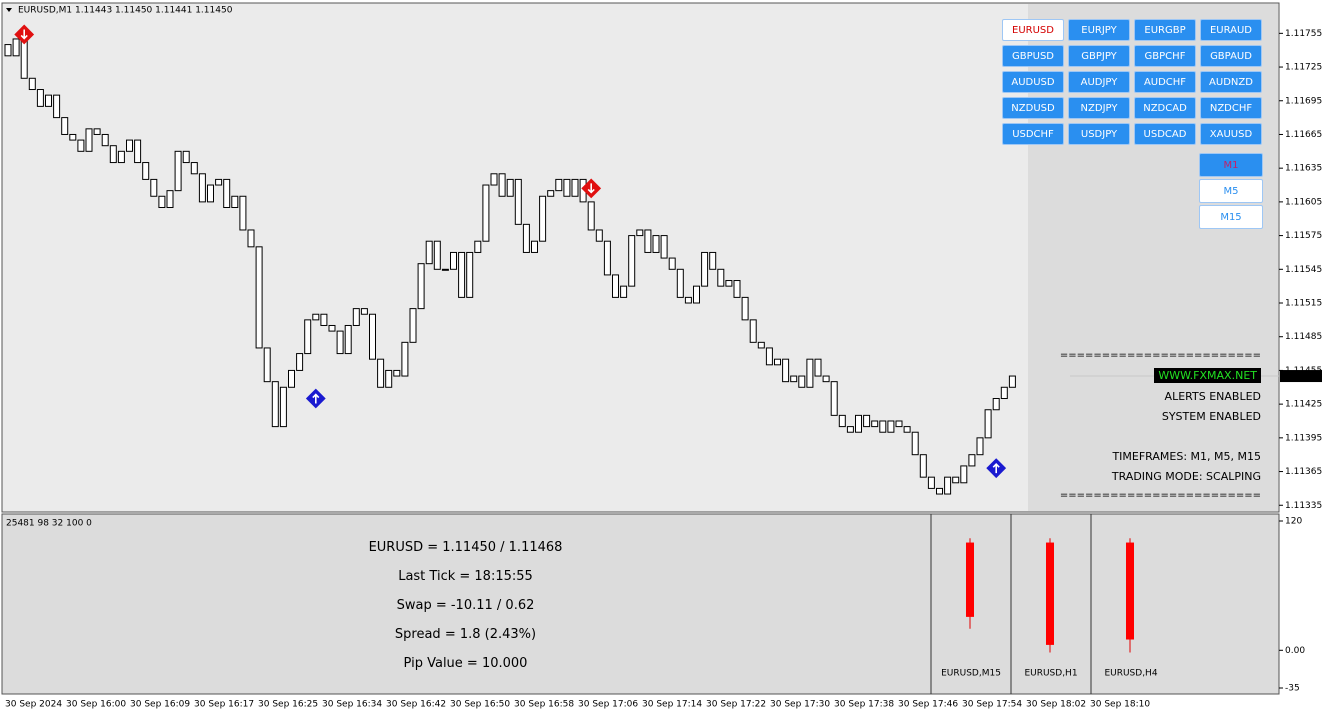 The height and width of the screenshot is (715, 1325). What do you see at coordinates (1303, 304) in the screenshot?
I see `y-tick-label: 1.11515` at bounding box center [1303, 304].